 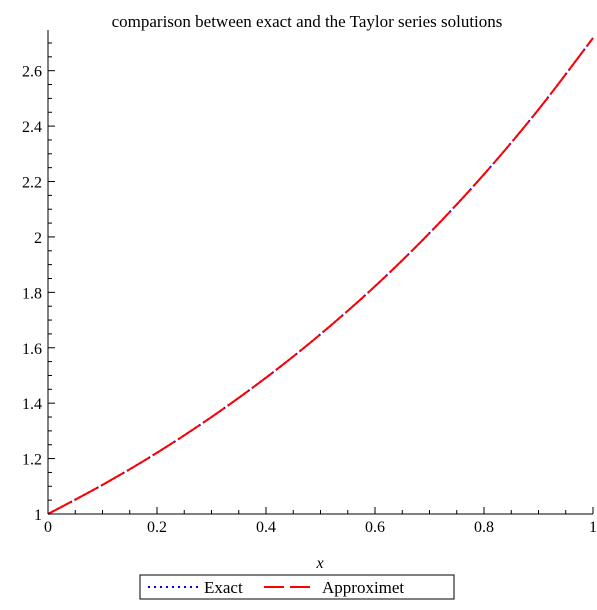 What do you see at coordinates (32, 127) in the screenshot?
I see `y-tick-label: 2.4` at bounding box center [32, 127].